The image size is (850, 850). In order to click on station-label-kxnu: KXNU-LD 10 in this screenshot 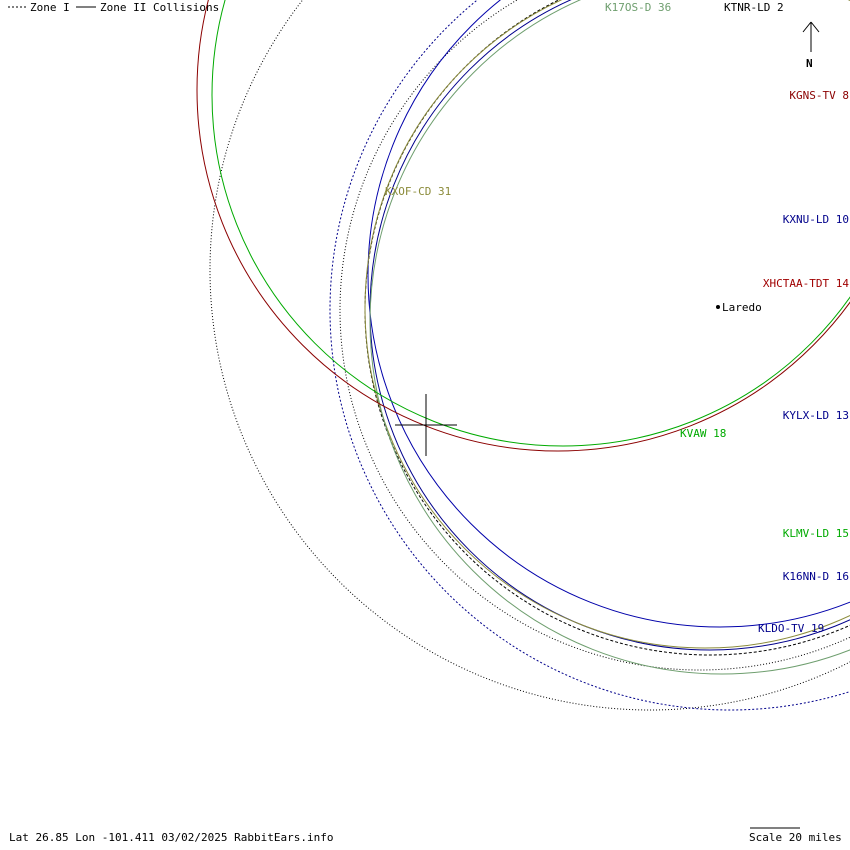, I will do `click(816, 219)`.